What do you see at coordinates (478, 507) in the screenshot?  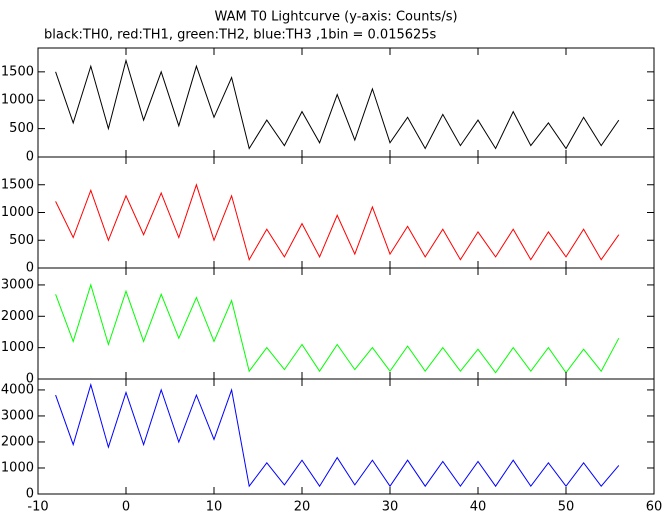 I see `x-tick-label: 40` at bounding box center [478, 507].